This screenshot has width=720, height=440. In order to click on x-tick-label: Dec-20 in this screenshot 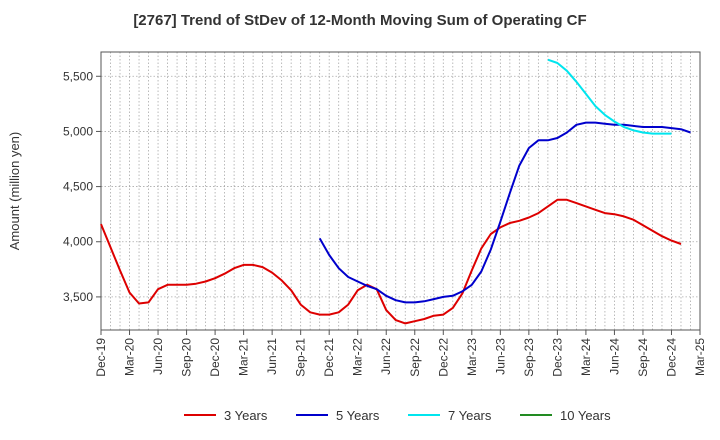, I will do `click(215, 357)`.